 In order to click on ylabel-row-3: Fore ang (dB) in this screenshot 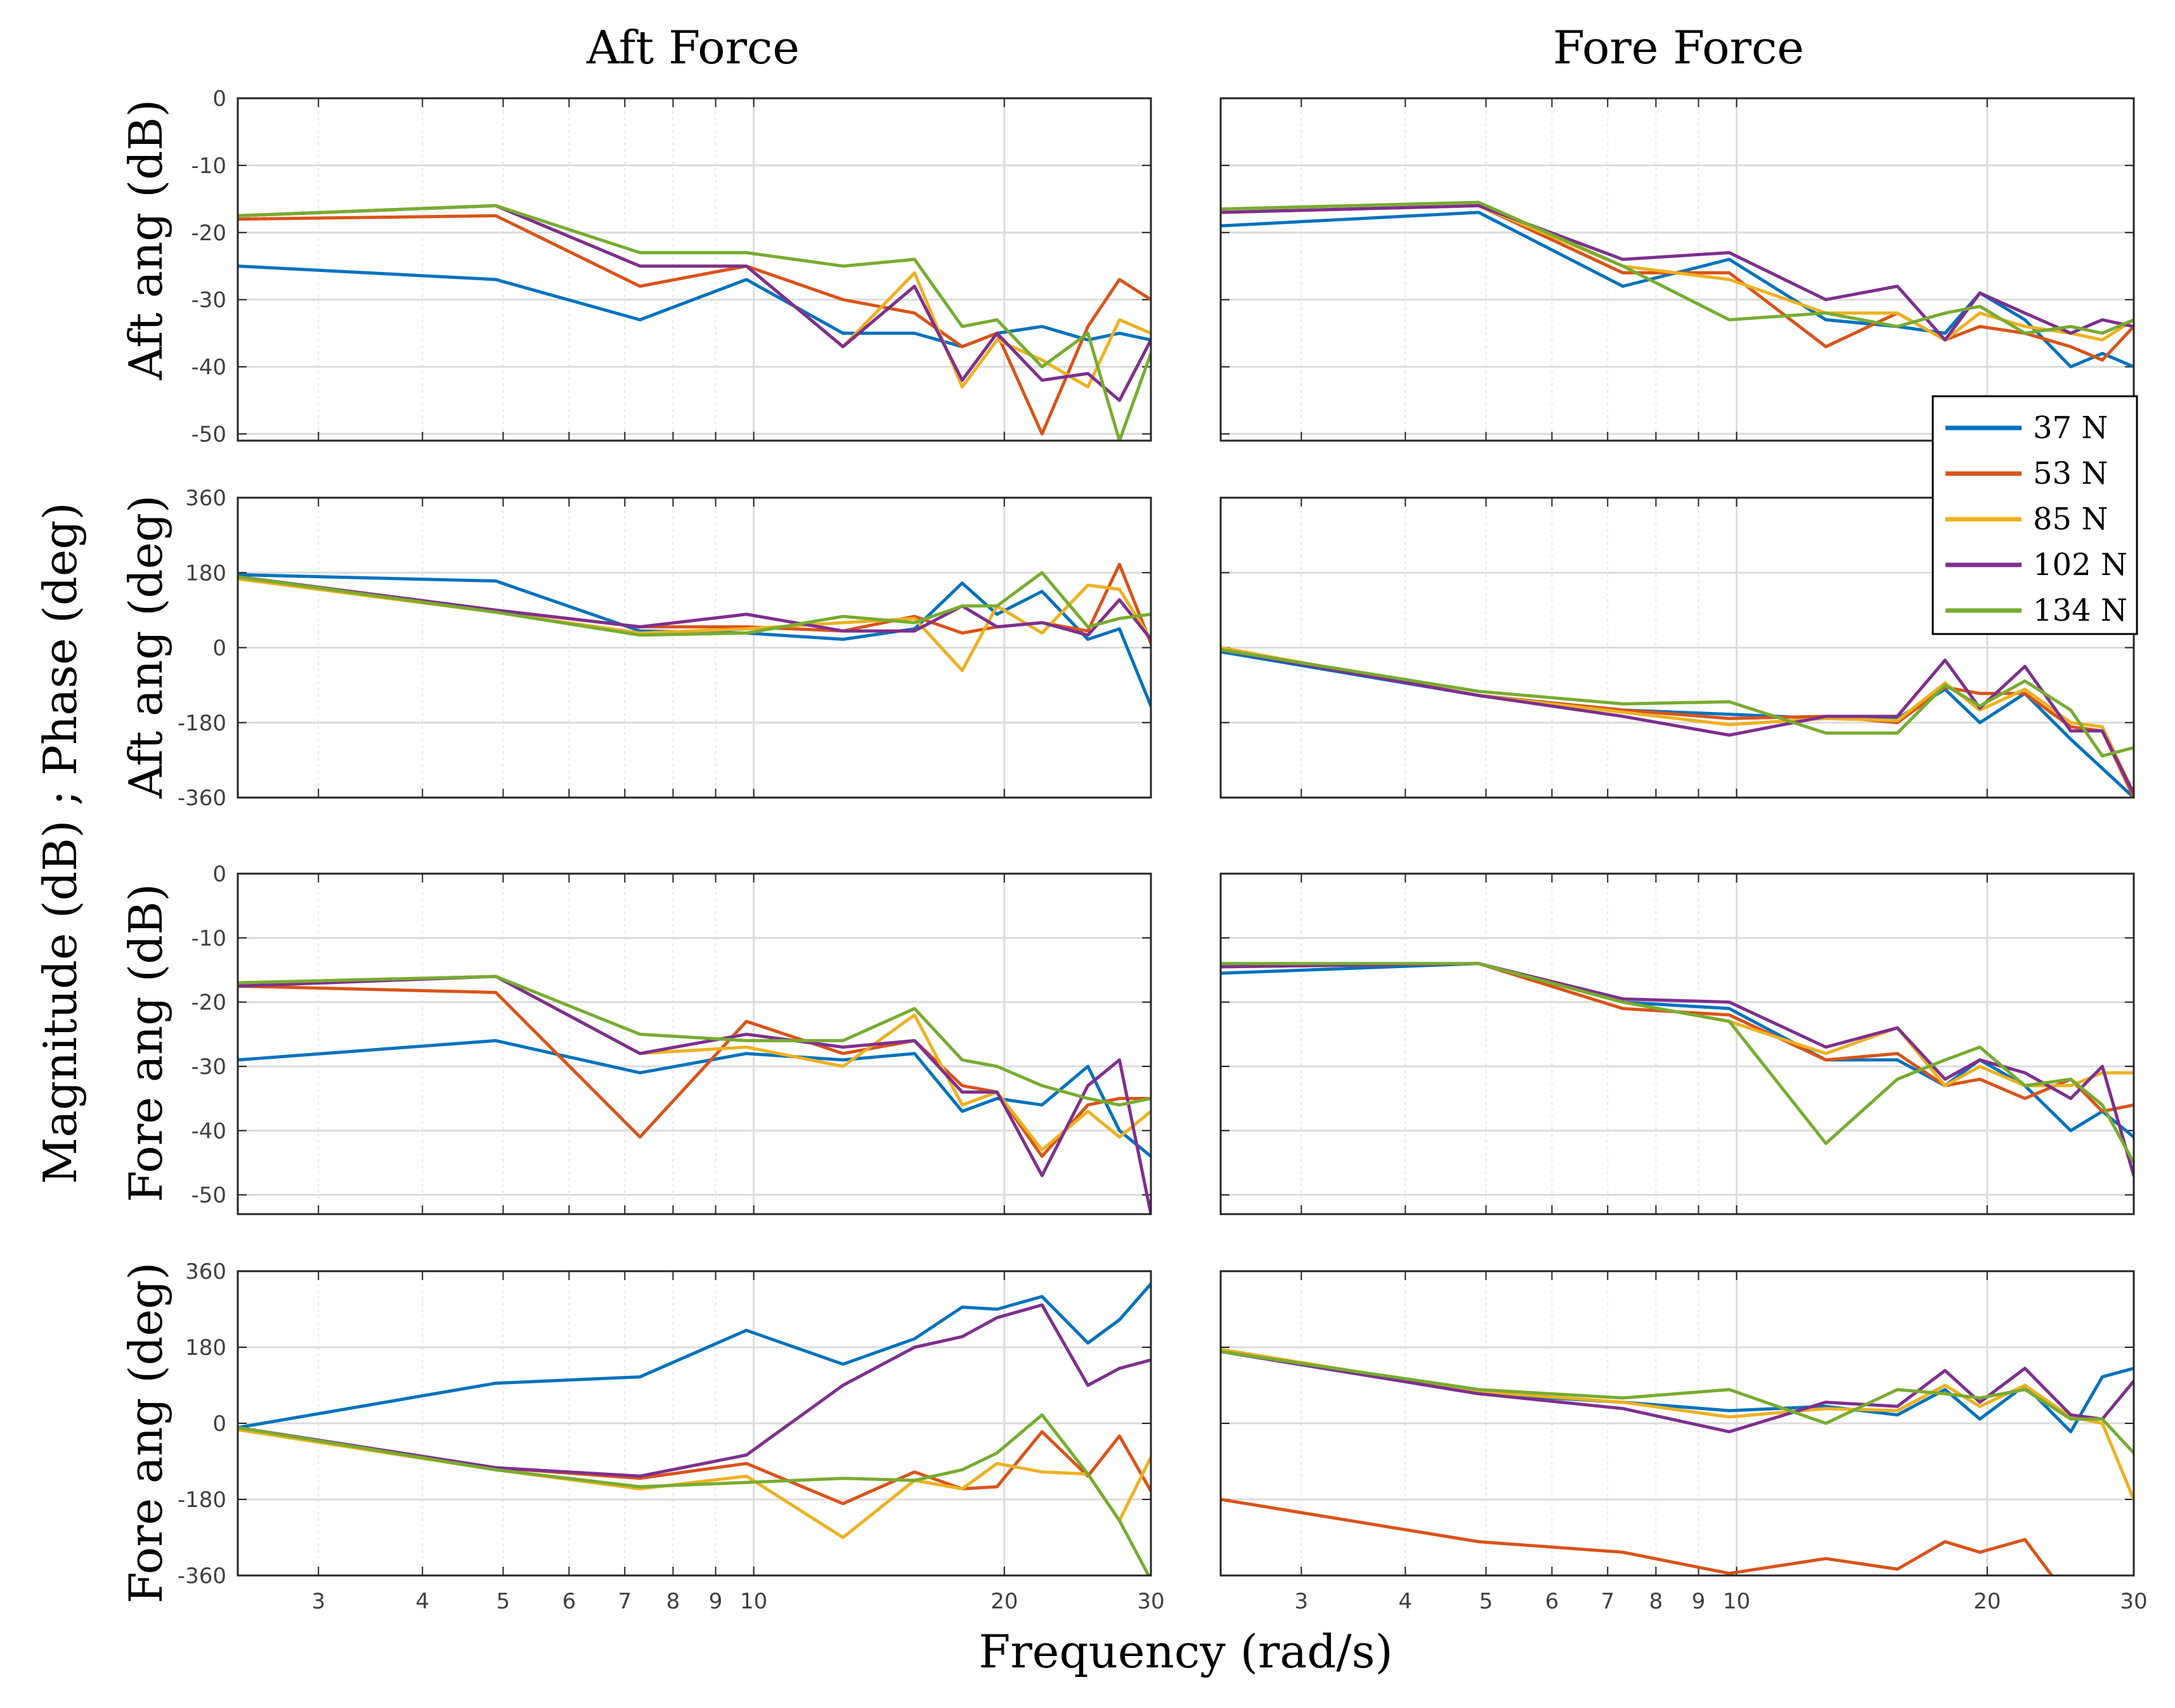, I will do `click(145, 1044)`.